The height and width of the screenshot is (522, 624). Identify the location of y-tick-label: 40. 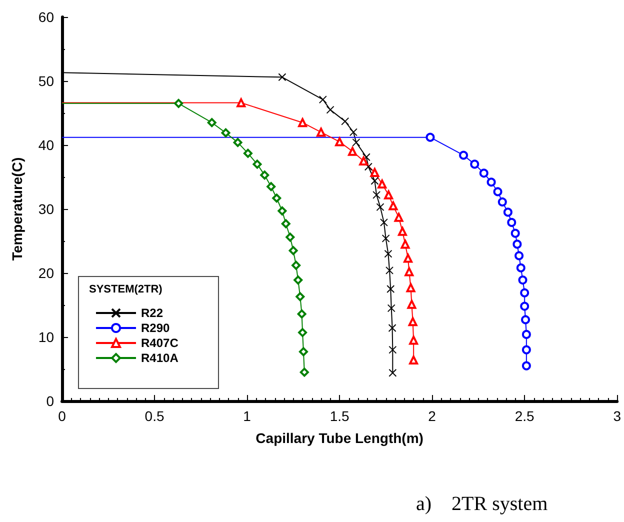
(46, 145).